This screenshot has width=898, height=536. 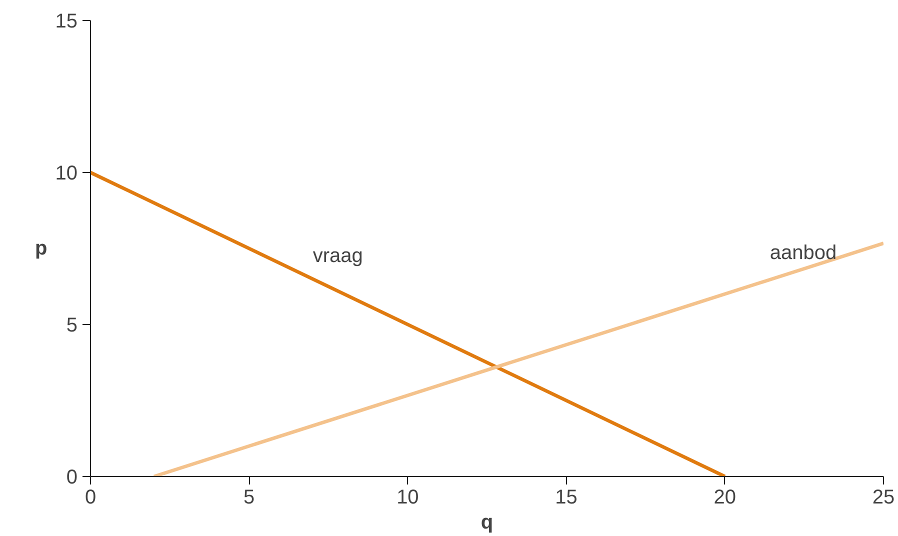 What do you see at coordinates (566, 497) in the screenshot?
I see `x-tick-label: 15` at bounding box center [566, 497].